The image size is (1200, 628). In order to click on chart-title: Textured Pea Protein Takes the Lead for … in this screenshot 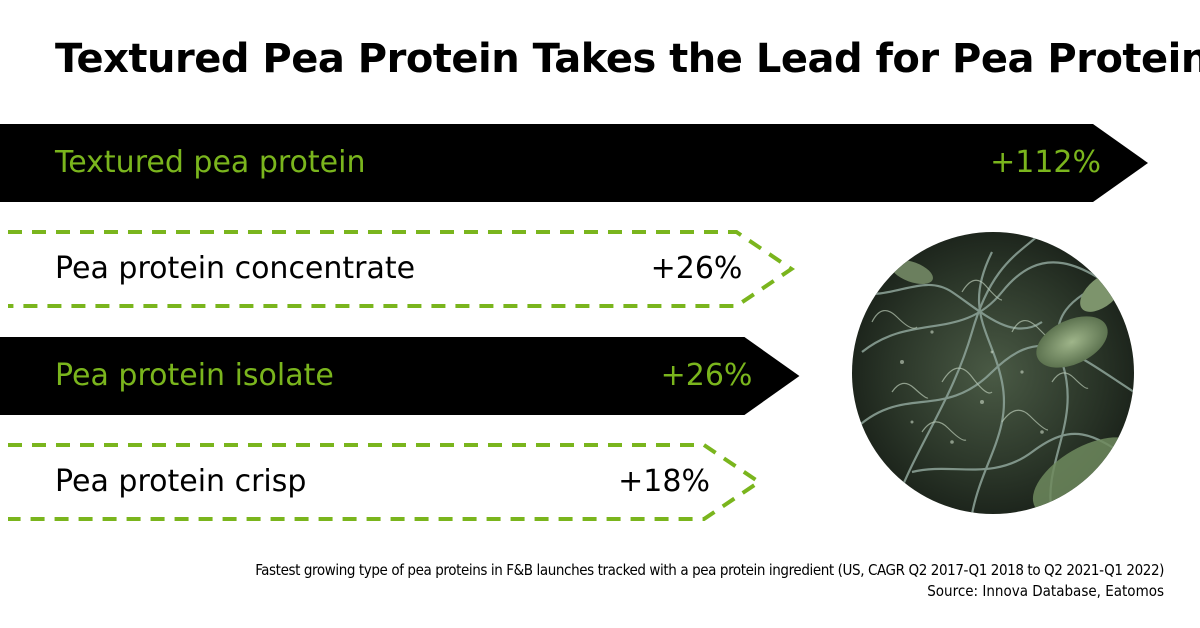, I will do `click(627, 59)`.